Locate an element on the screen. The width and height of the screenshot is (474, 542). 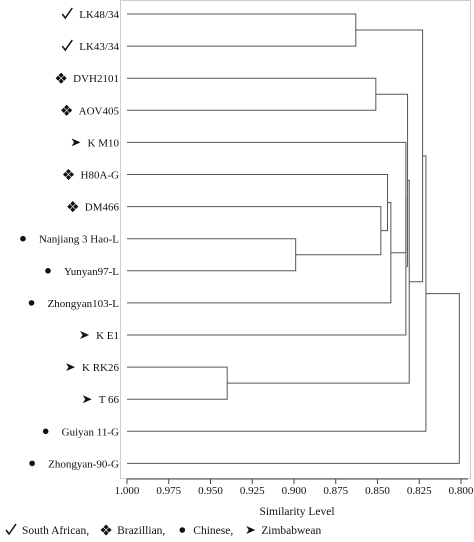
origin-marker-k-rk26 is located at coordinates (71, 367).